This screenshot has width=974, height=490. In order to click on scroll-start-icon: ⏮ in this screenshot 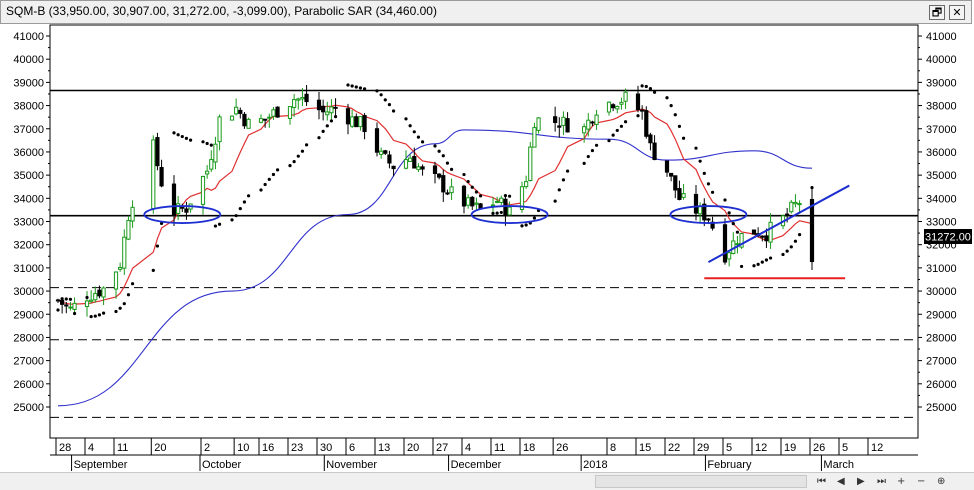, I will do `click(821, 481)`.